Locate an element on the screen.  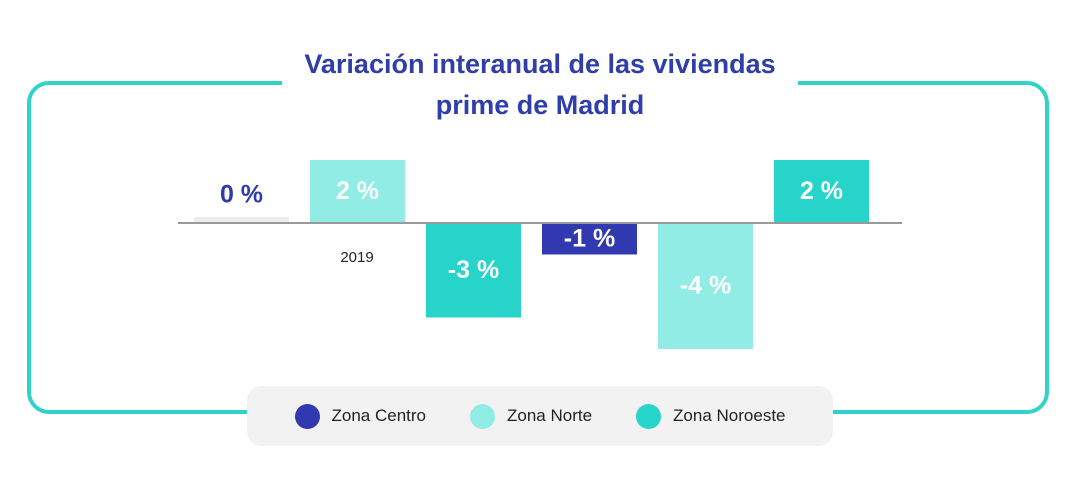
data-label: -1 % is located at coordinates (589, 238).